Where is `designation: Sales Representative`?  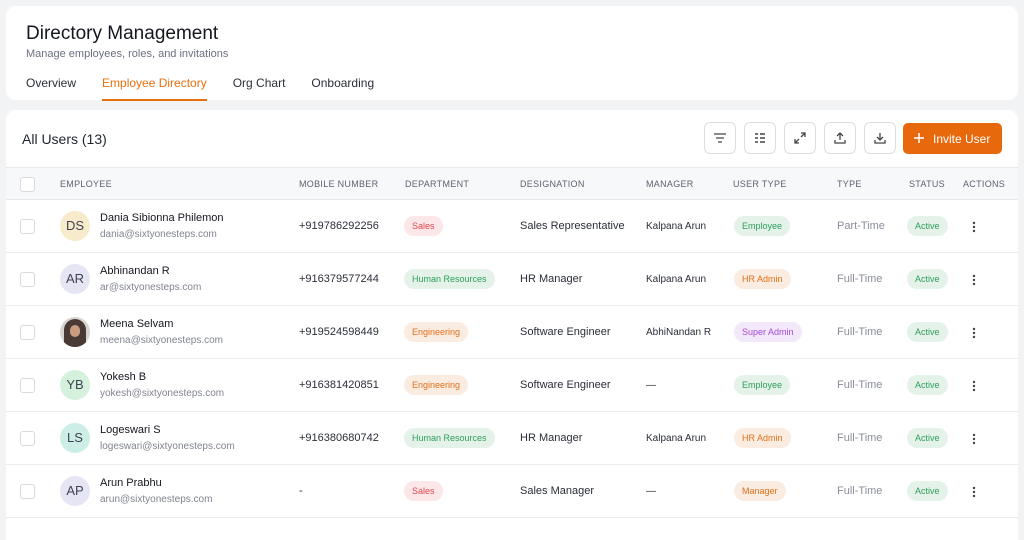
designation: Sales Representative is located at coordinates (572, 226).